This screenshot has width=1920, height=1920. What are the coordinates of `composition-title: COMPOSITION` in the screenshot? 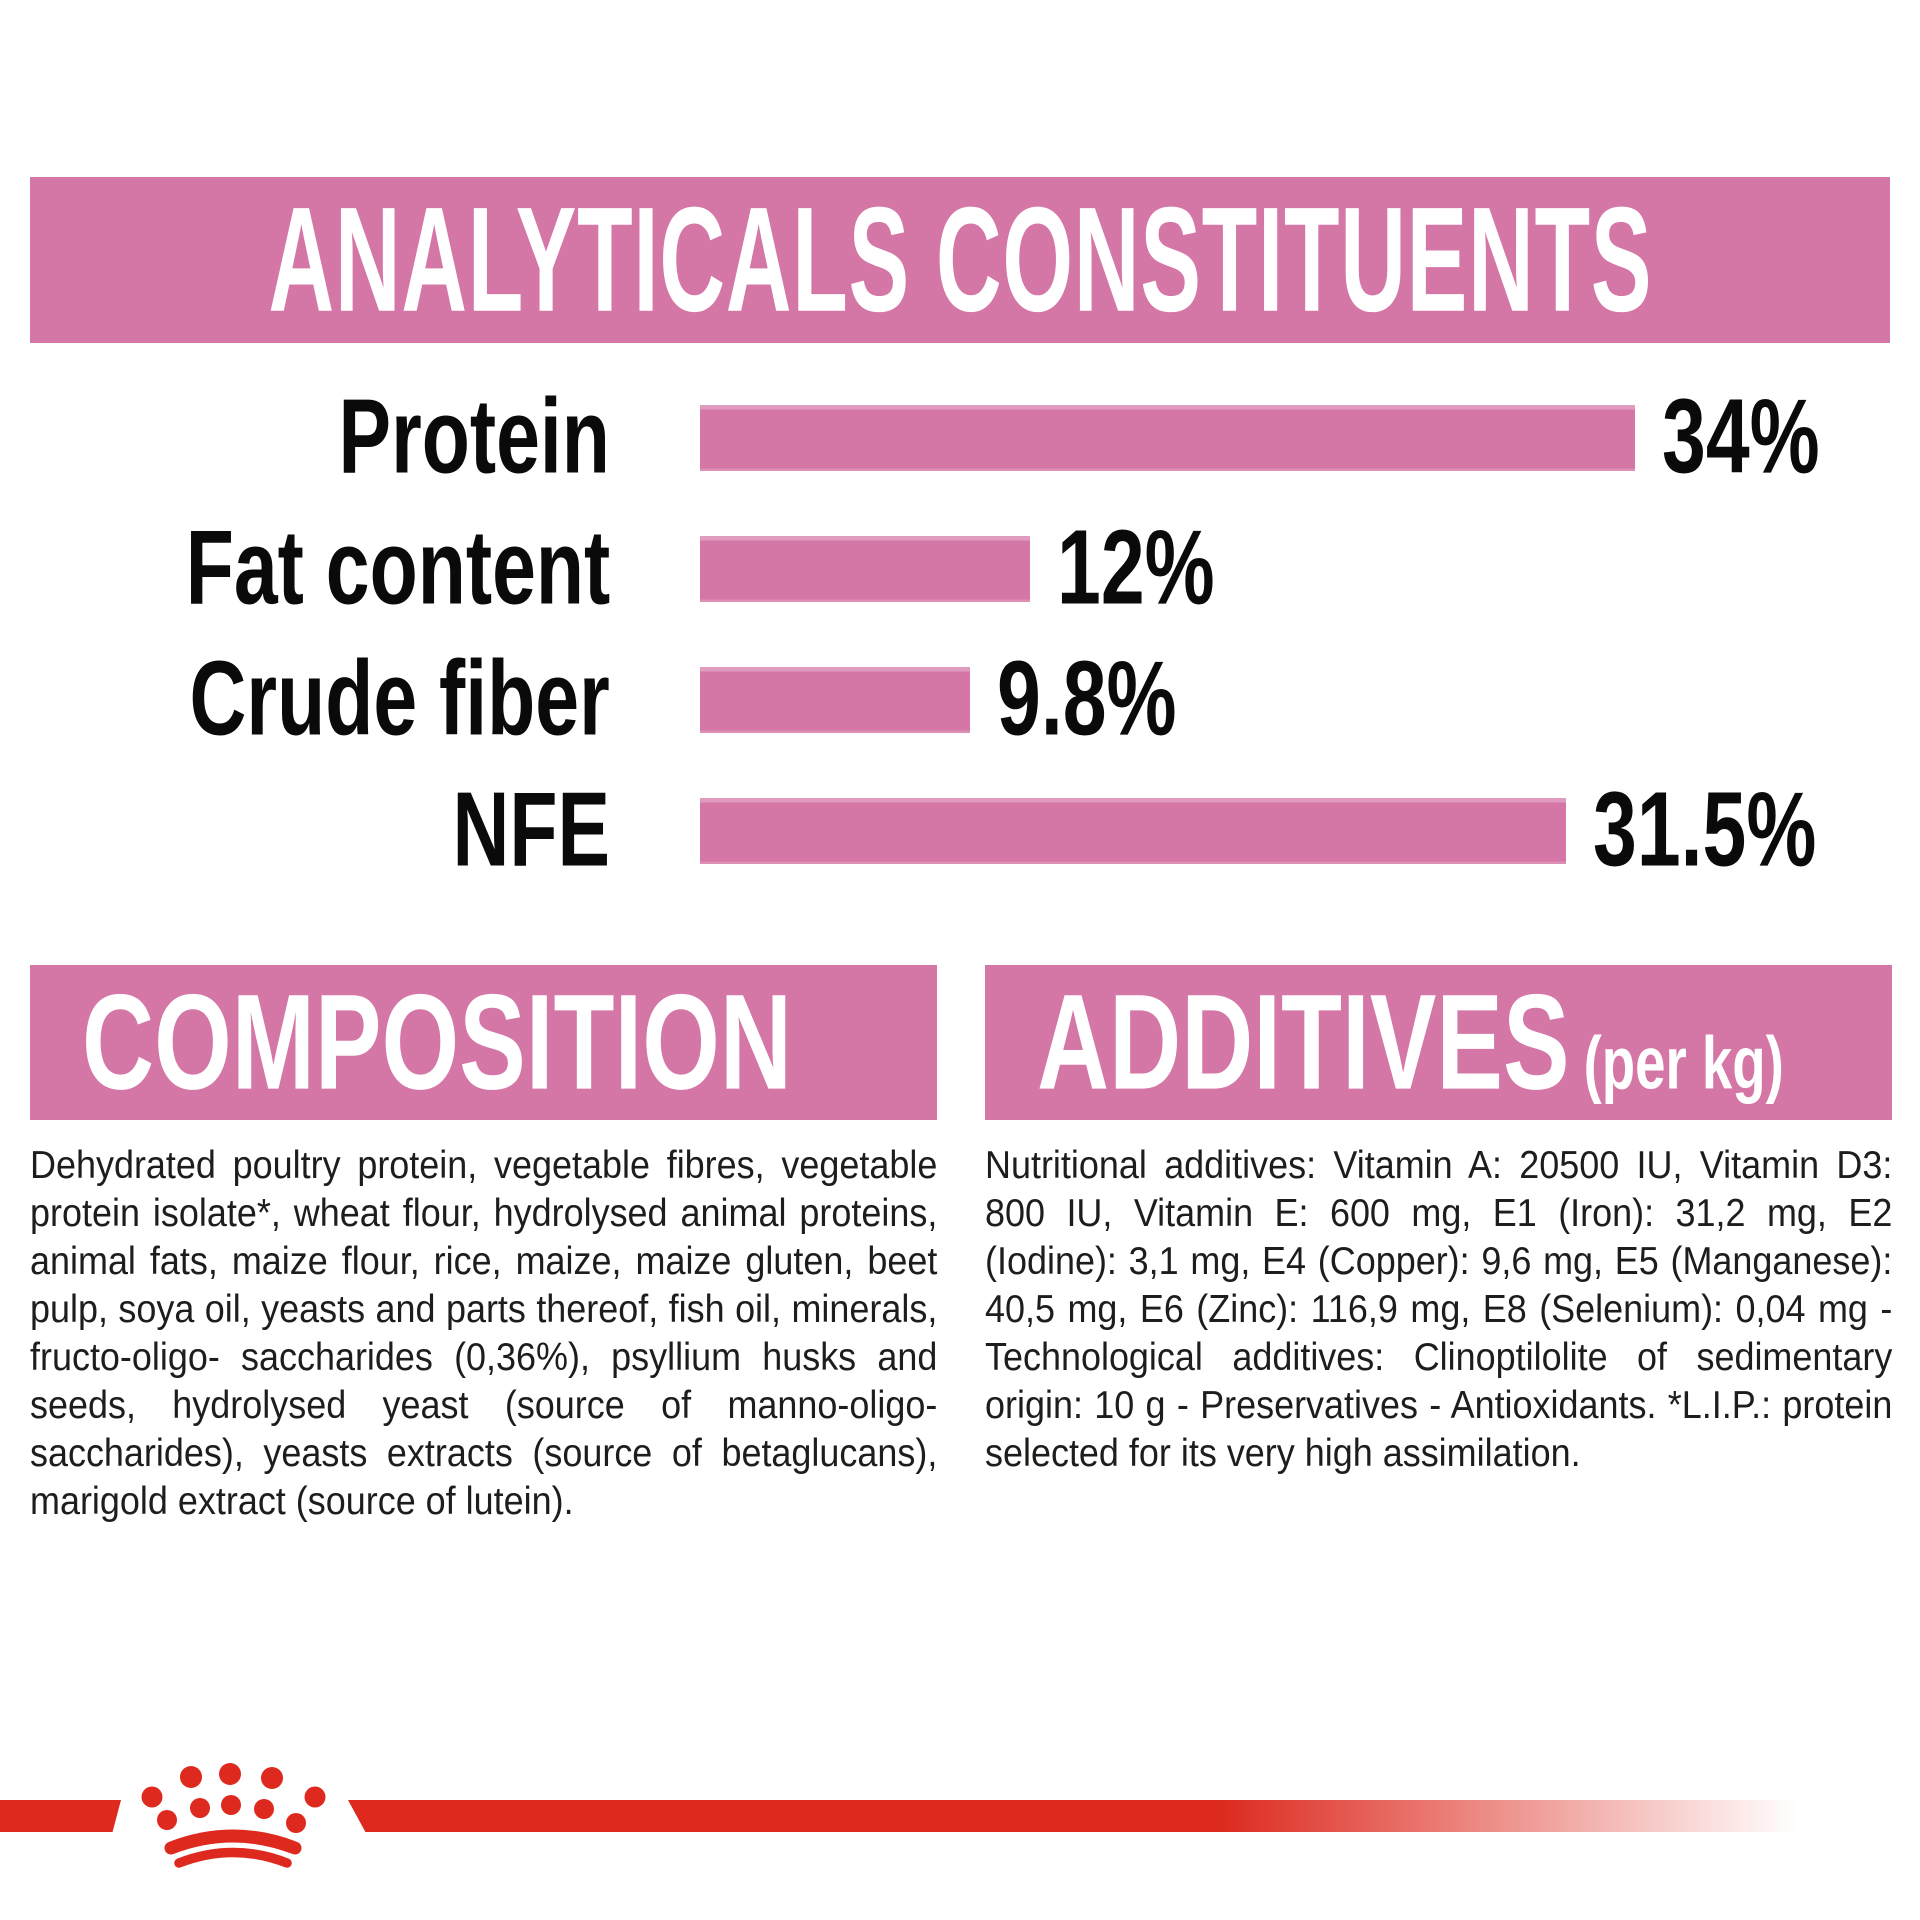 It's located at (437, 1042).